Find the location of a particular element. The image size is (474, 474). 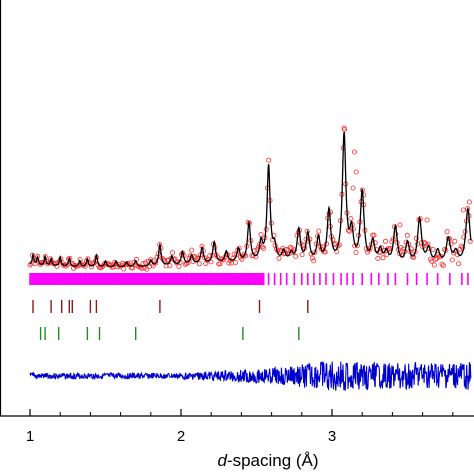

phase-1-reflection-ticks is located at coordinates (249, 279).